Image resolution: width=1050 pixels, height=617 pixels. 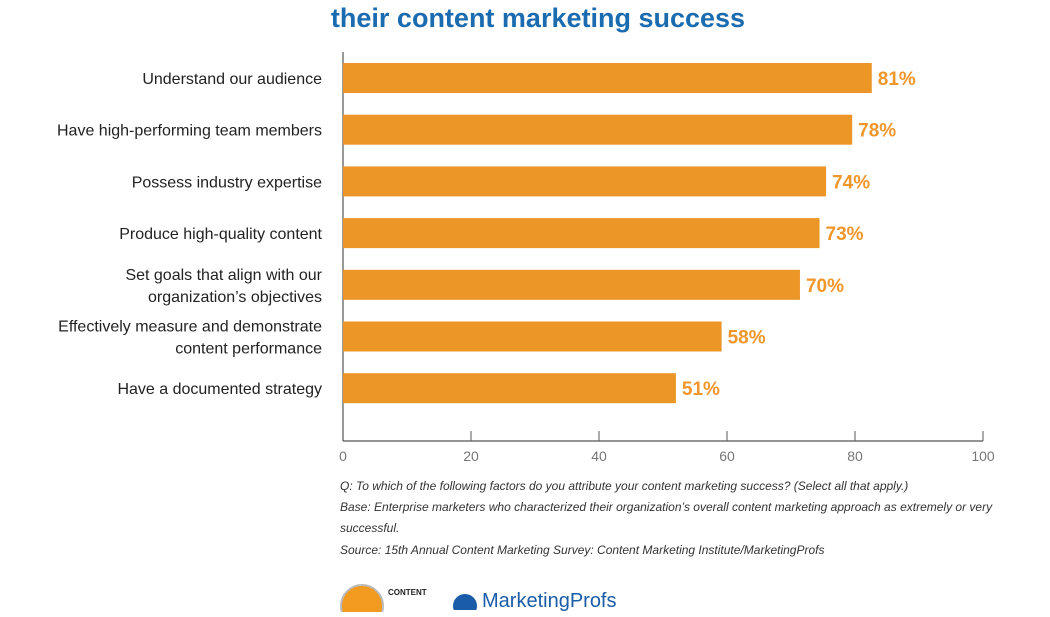 I want to click on bar-value-label: 58%, so click(x=747, y=338).